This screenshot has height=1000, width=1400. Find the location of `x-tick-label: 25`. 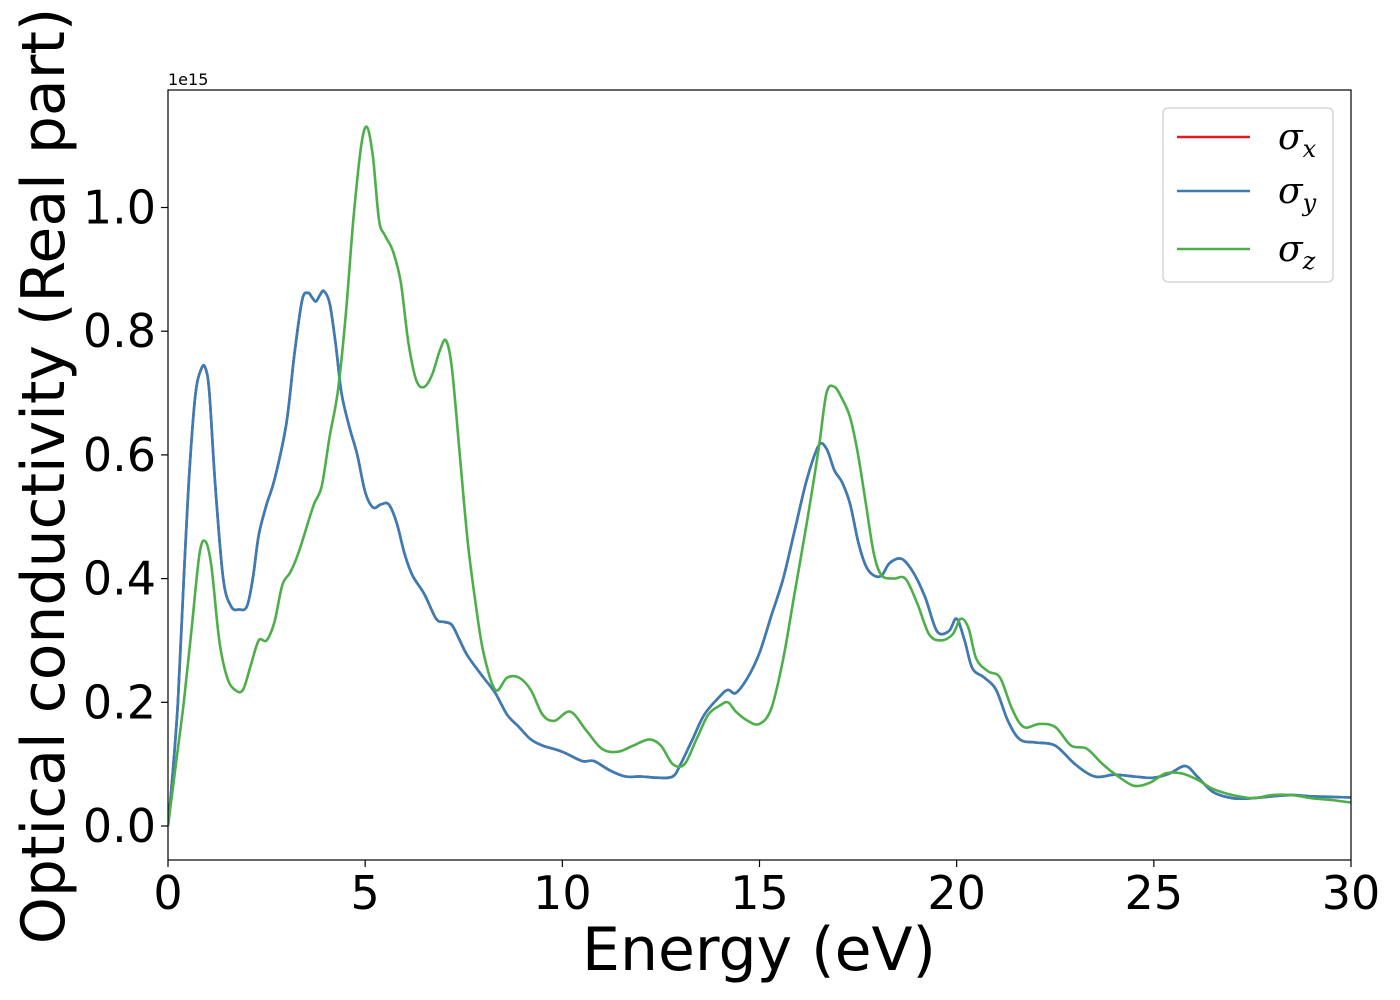

x-tick-label: 25 is located at coordinates (1154, 893).